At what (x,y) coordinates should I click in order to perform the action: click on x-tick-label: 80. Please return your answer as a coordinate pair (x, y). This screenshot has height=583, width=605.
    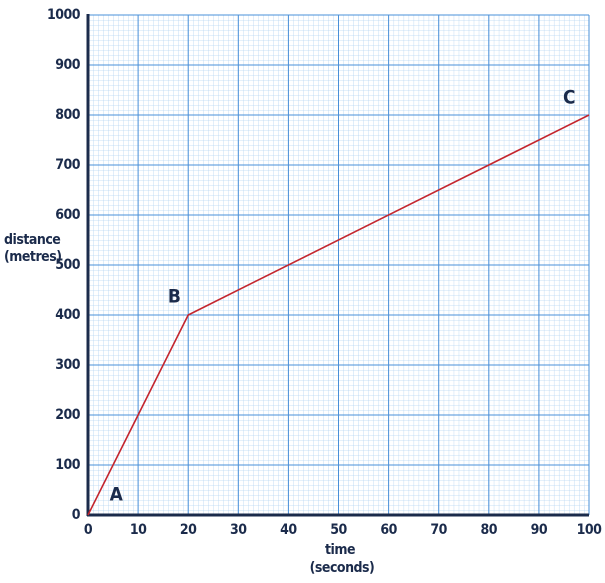
    Looking at the image, I should click on (489, 530).